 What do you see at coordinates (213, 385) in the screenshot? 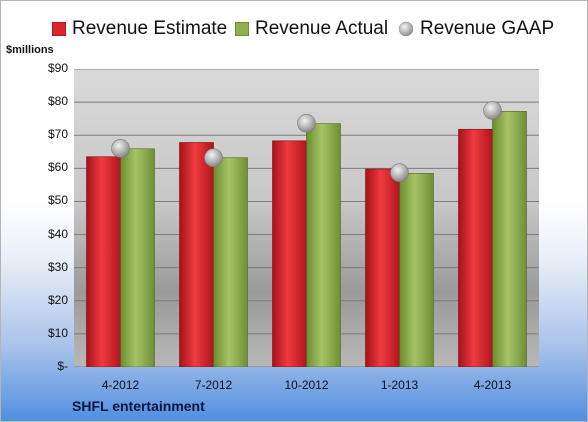
I see `x-tick-label: 7-2012` at bounding box center [213, 385].